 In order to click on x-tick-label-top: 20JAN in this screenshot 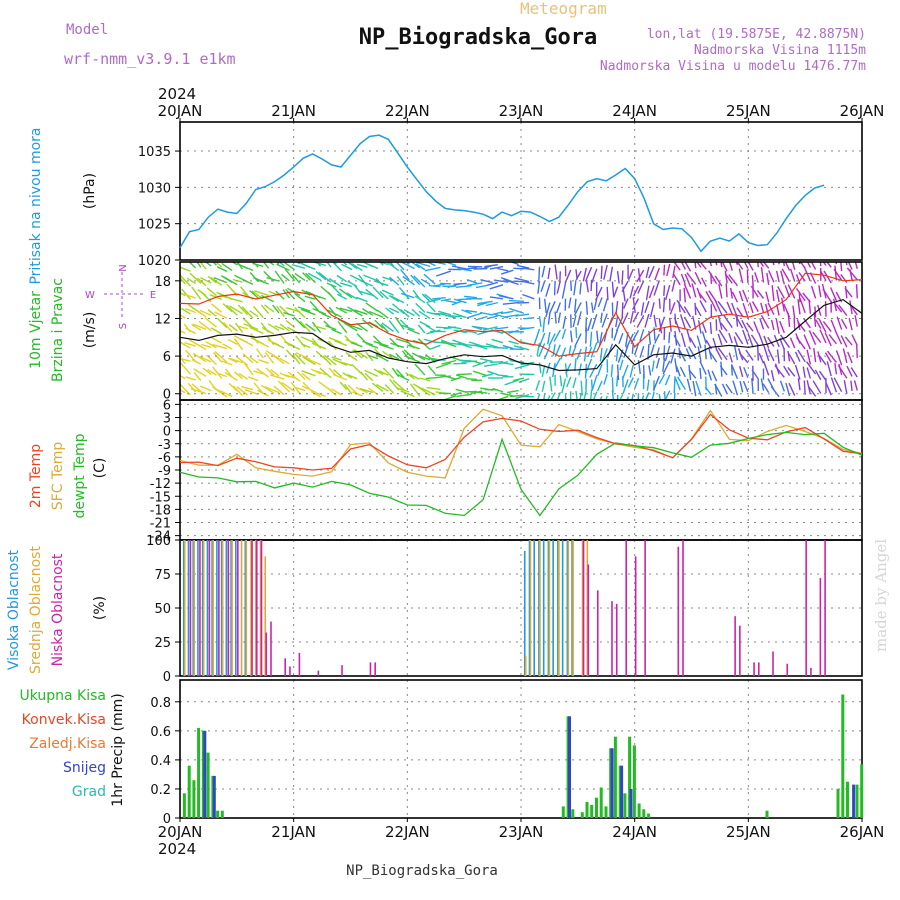, I will do `click(180, 111)`.